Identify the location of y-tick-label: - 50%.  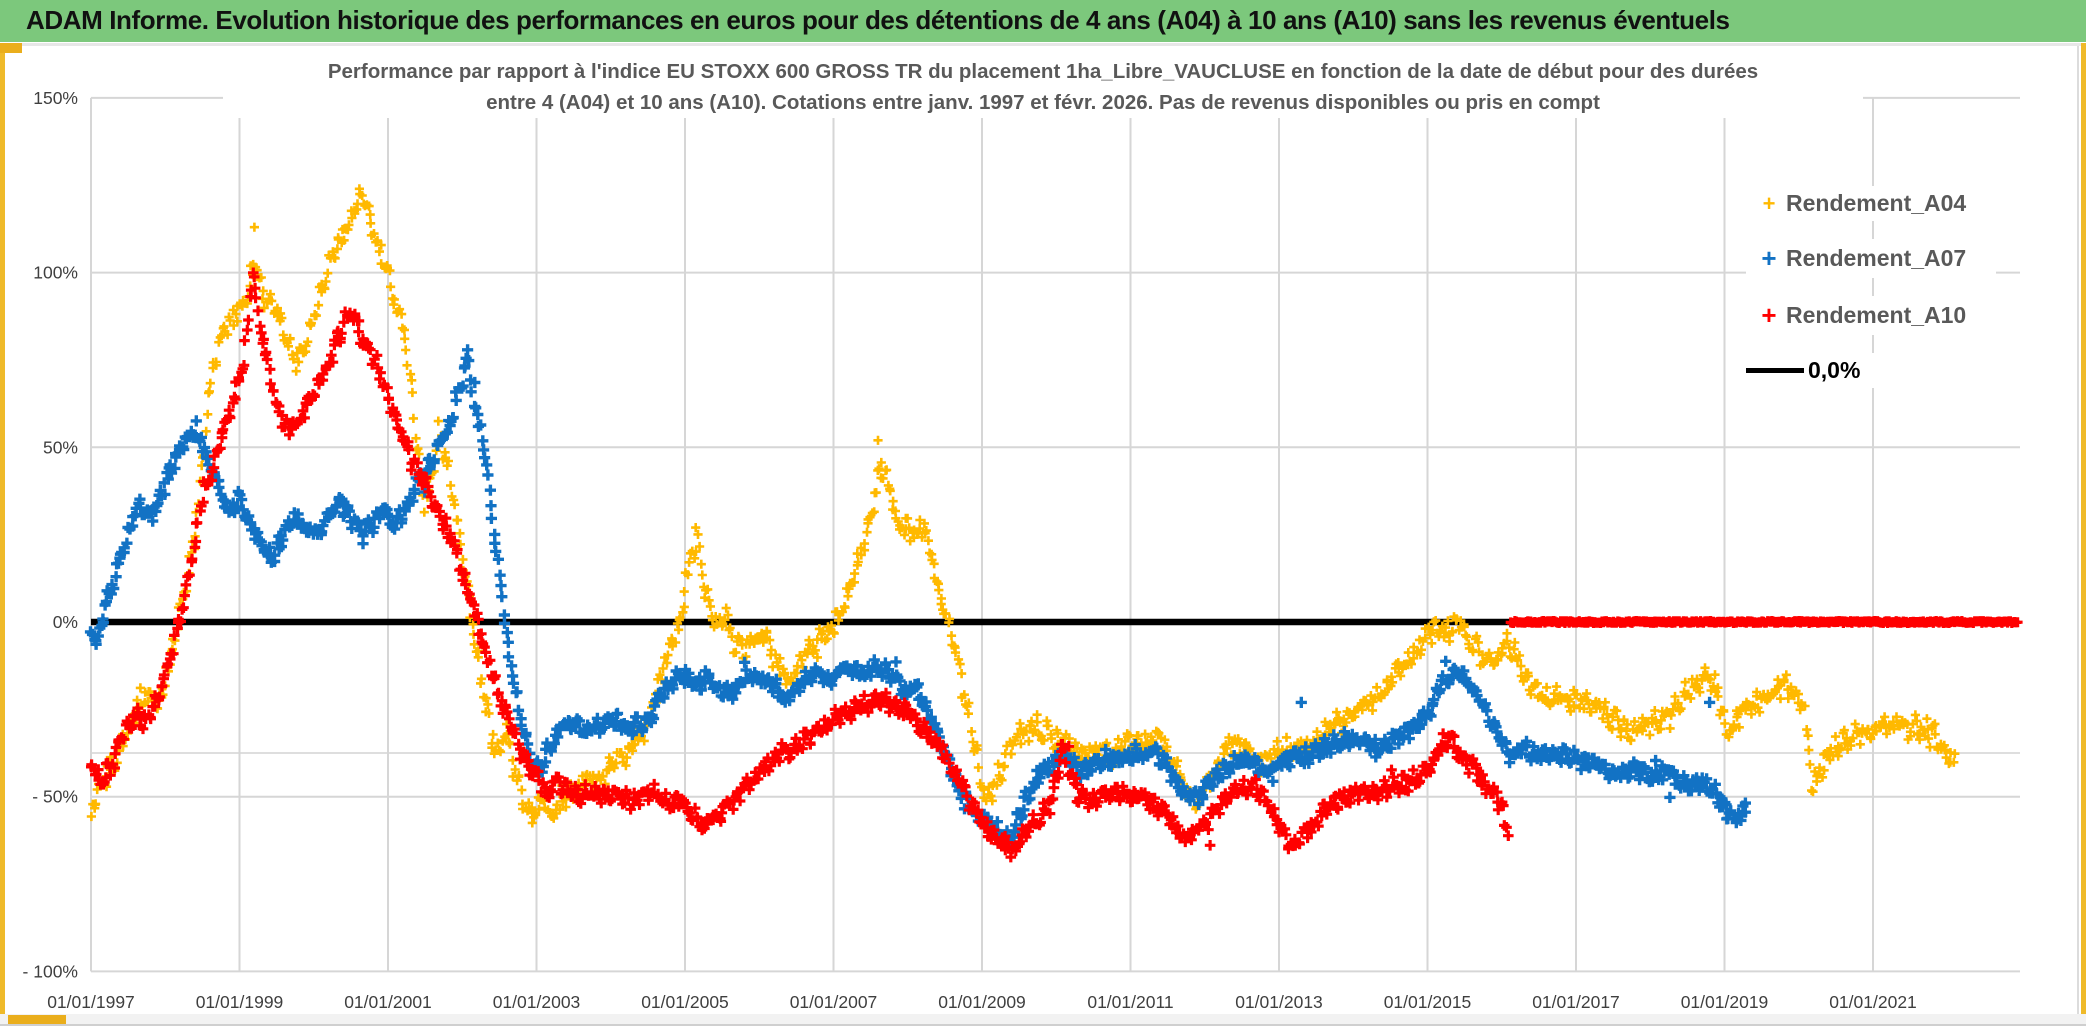
(55, 797).